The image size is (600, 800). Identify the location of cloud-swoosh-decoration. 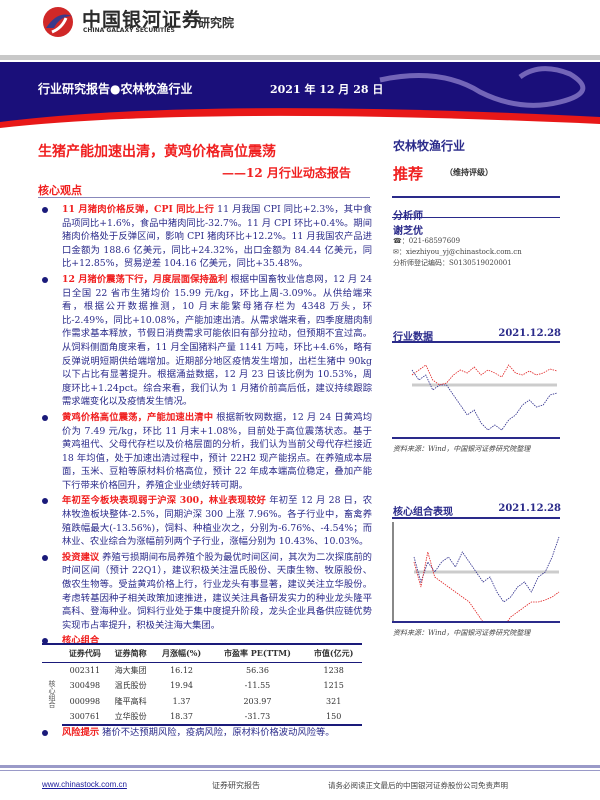
(300, 99).